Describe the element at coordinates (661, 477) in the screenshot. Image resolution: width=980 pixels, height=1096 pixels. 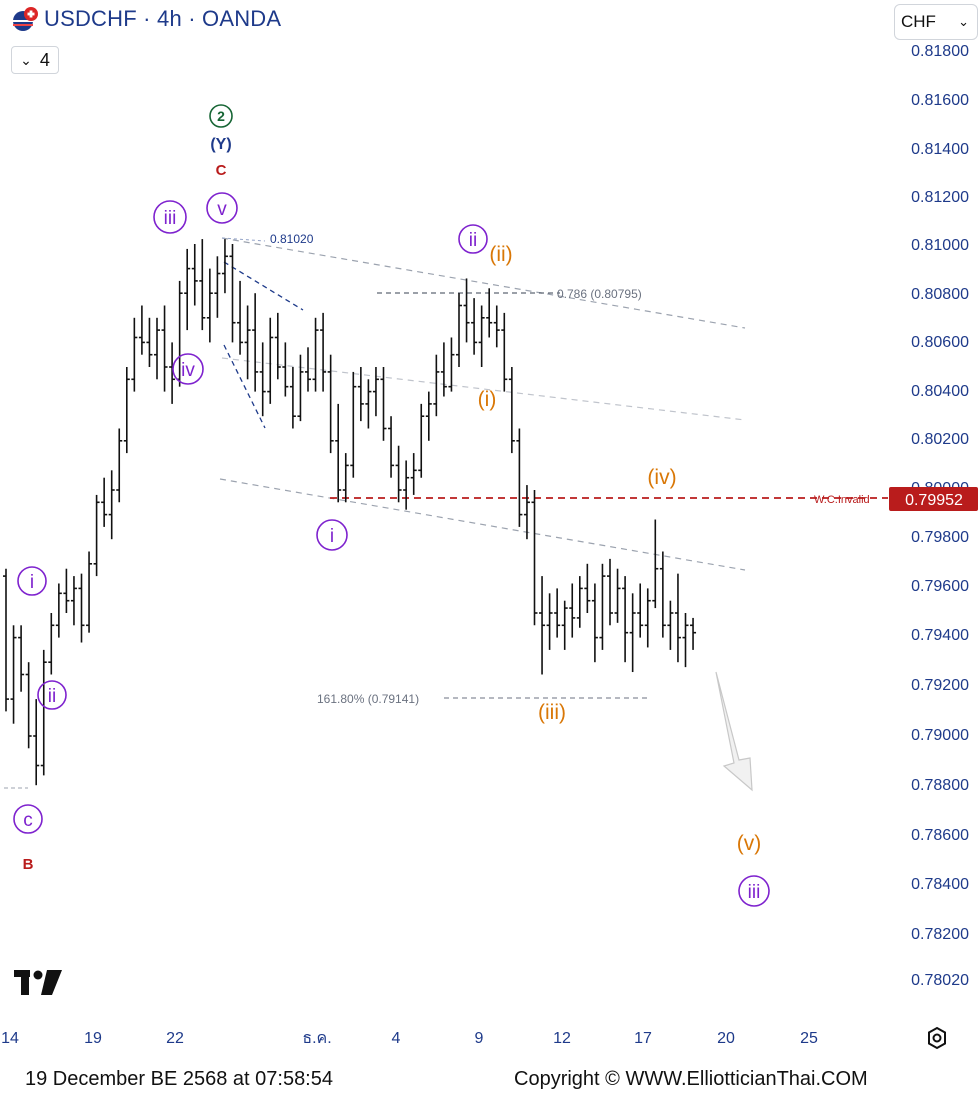
I see `wave-label: (iv)` at that location.